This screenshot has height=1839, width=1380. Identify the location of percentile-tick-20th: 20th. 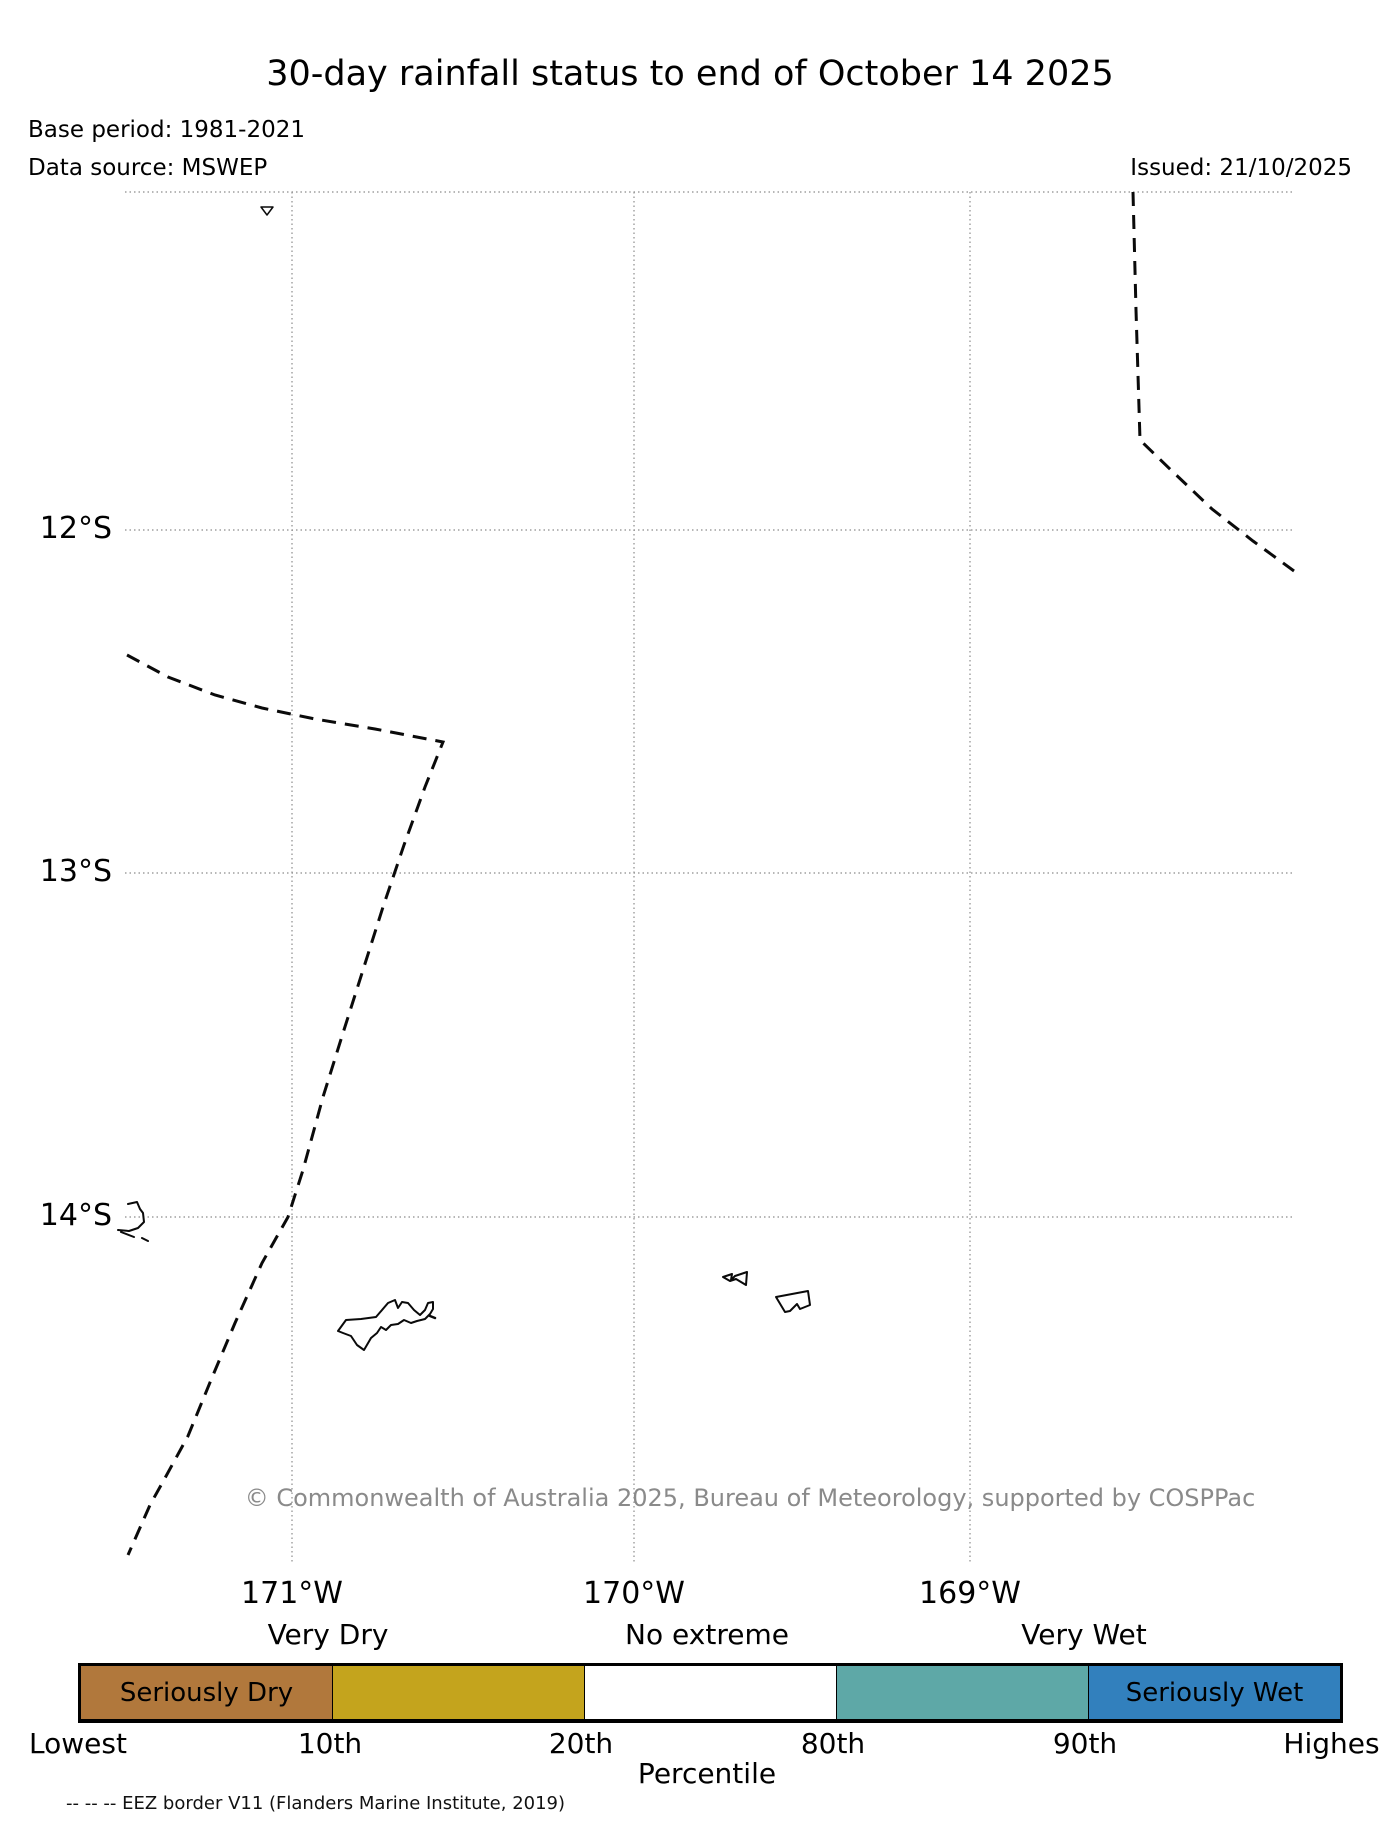
(581, 1743).